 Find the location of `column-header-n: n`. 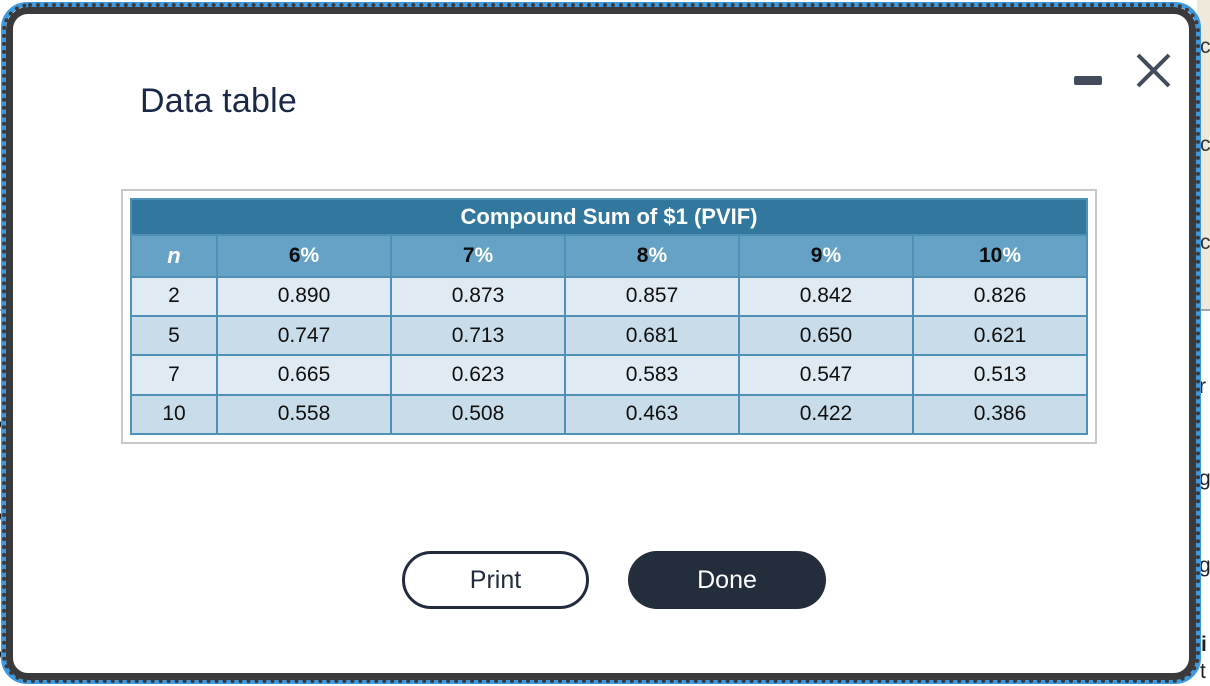

column-header-n: n is located at coordinates (174, 256).